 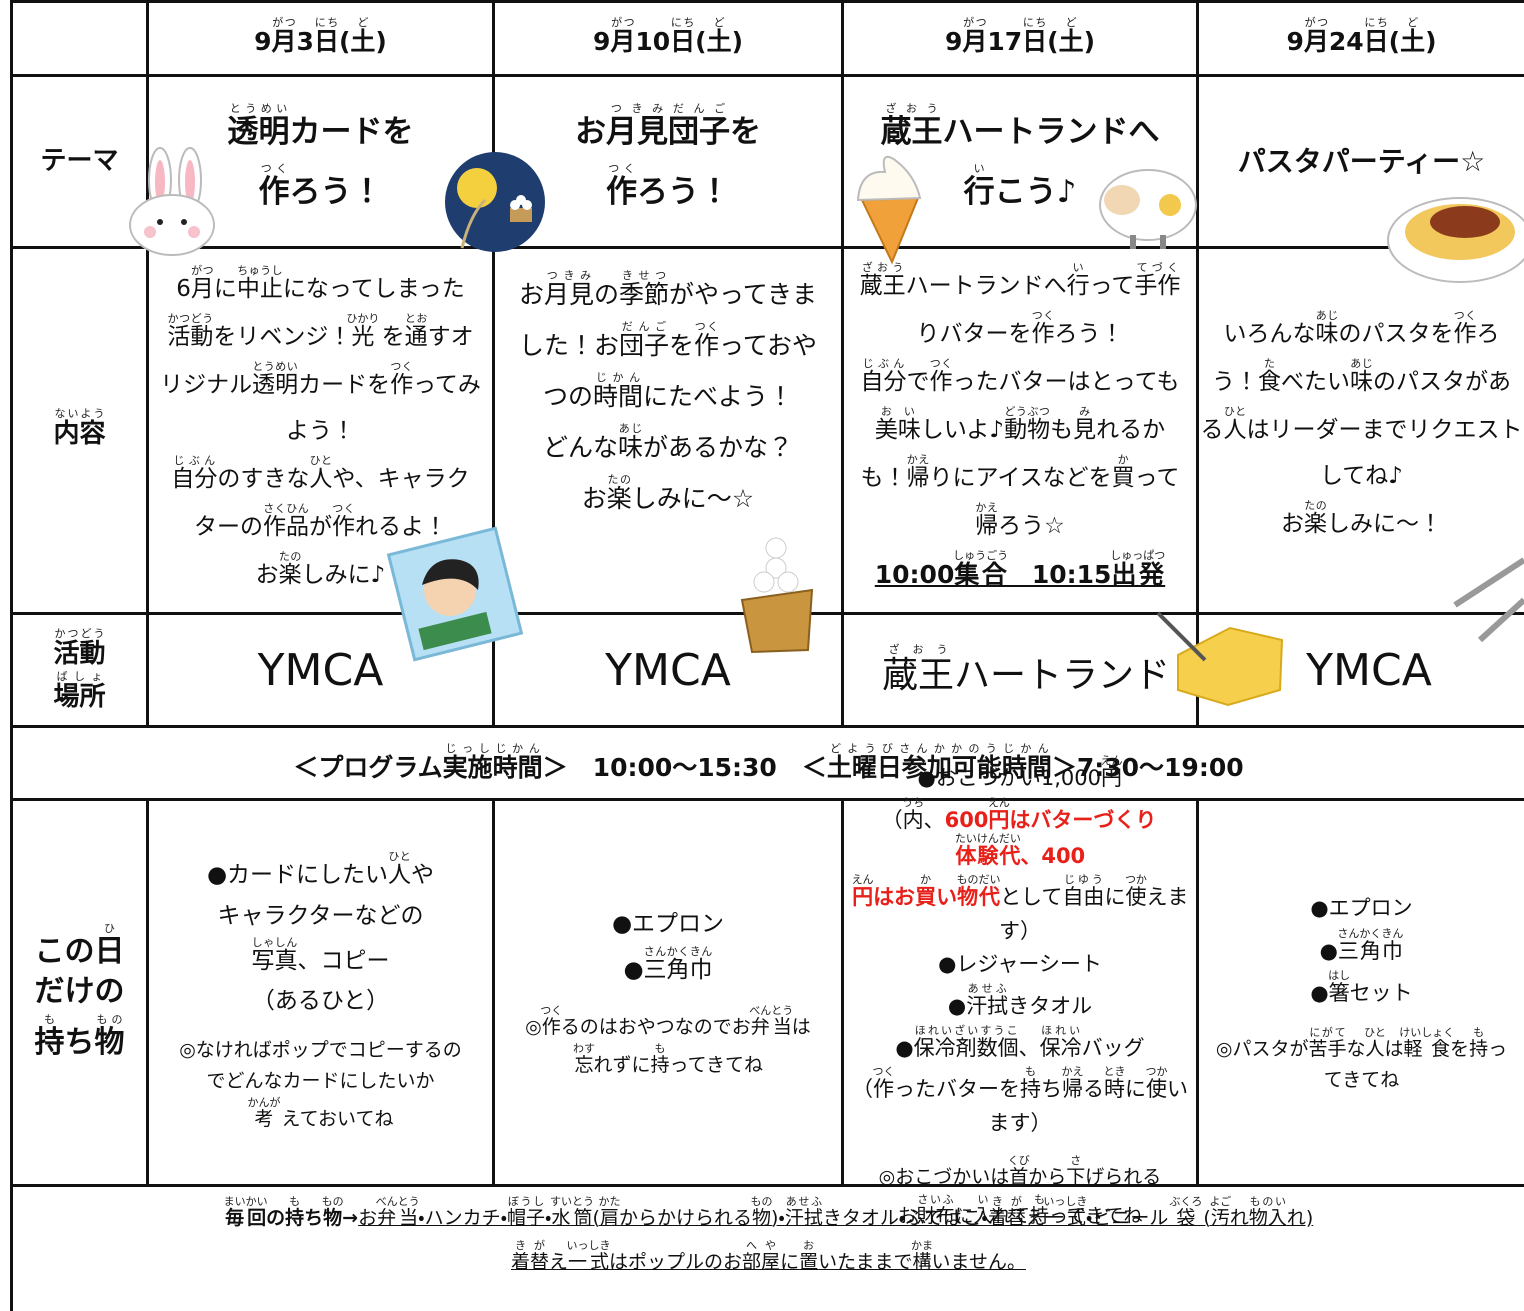 What do you see at coordinates (962, 430) in the screenshot?
I see `text: しいよ♪` at bounding box center [962, 430].